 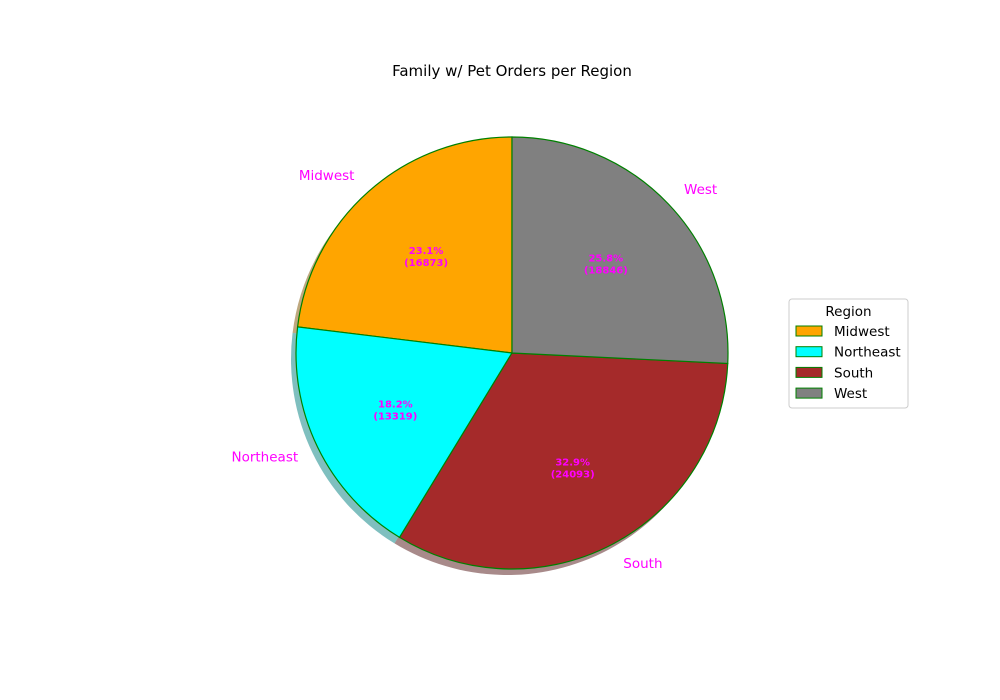 I want to click on slice-label-west: West, so click(x=700, y=190).